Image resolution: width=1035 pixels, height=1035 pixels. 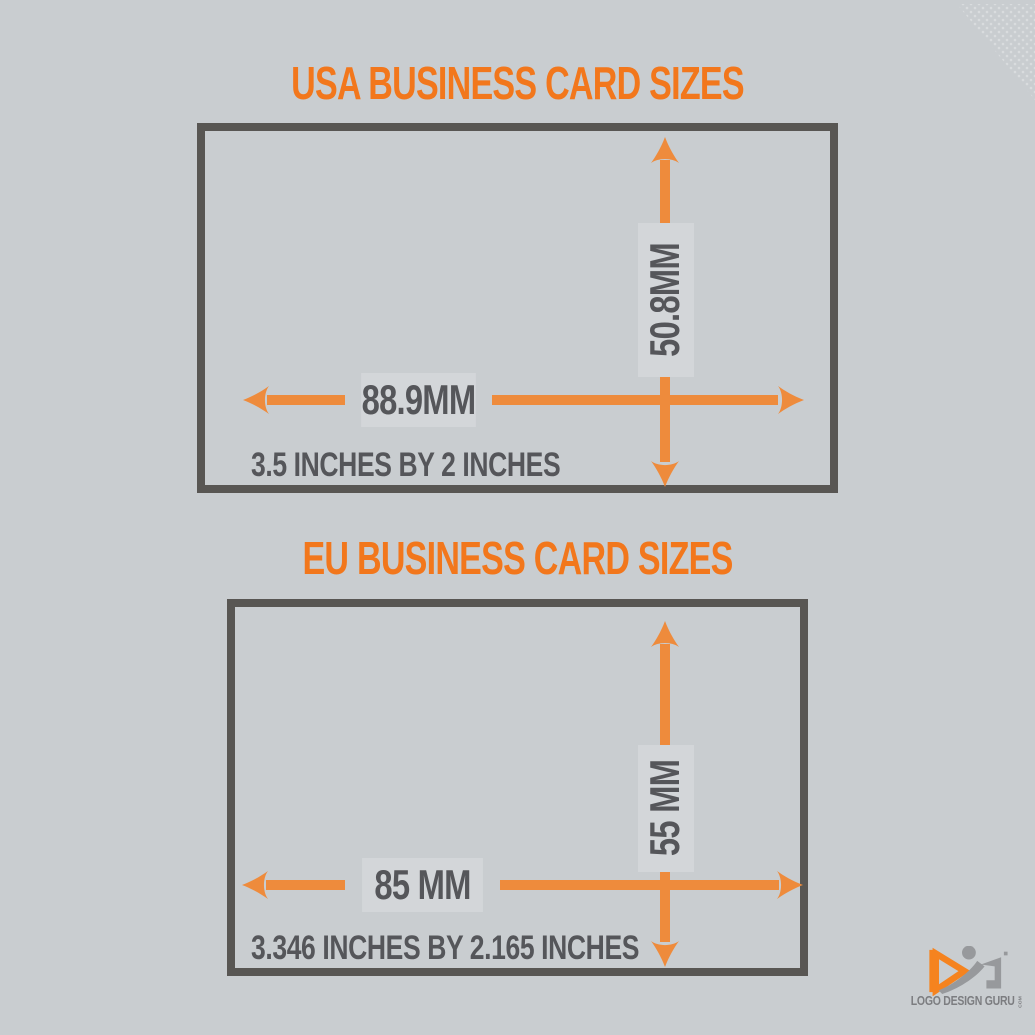 I want to click on usa-inches-label: 3.5 INCHES BY 2 INCHES, so click(x=406, y=465).